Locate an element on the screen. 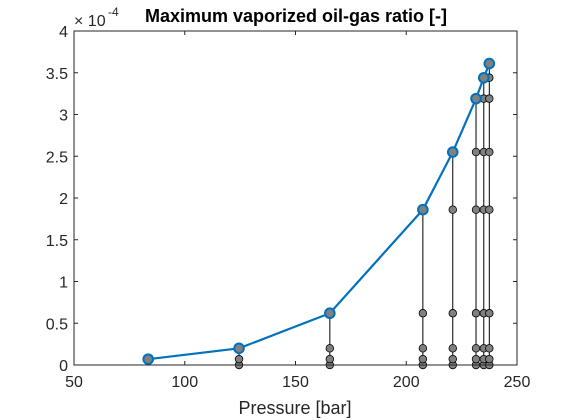 This screenshot has height=420, width=570. y-exponent-label: × 10 -4 is located at coordinates (96, 17).